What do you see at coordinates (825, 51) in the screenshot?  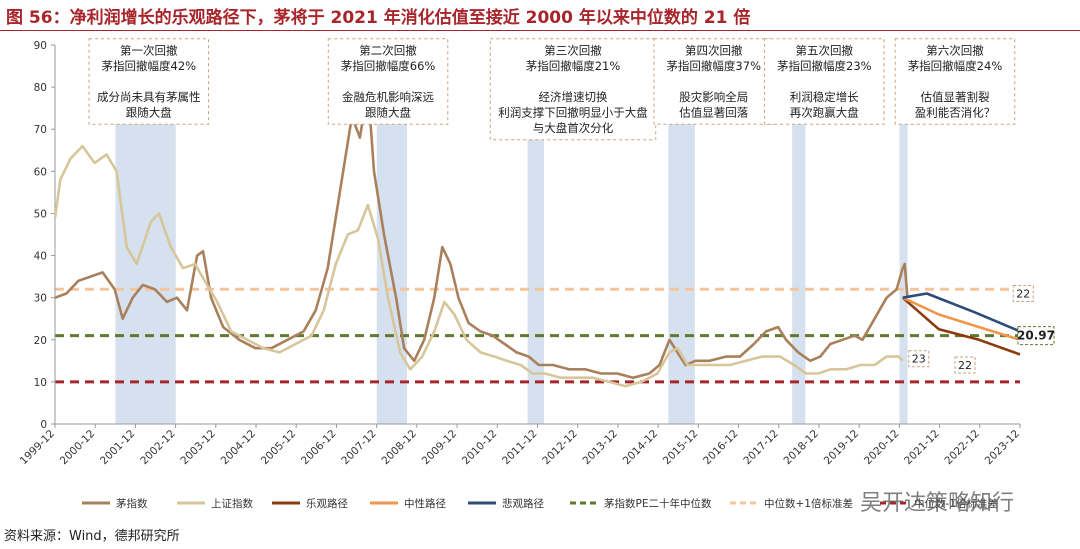 I see `annotation-text: 第五次回撤` at bounding box center [825, 51].